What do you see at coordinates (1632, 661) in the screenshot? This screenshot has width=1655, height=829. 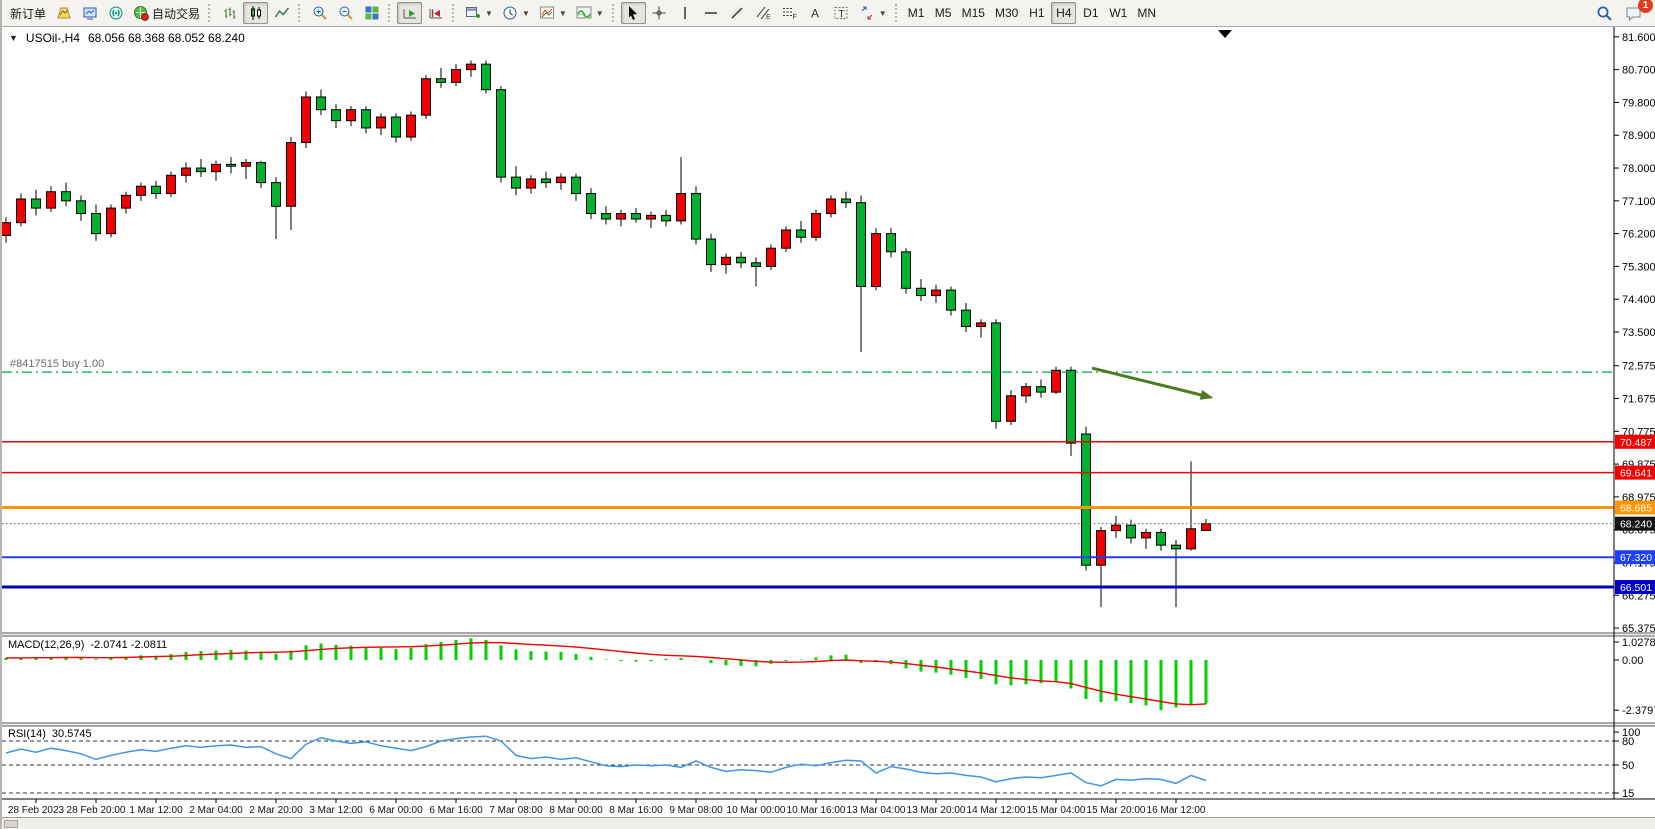 I see `svg-text: 0.00` at bounding box center [1632, 661].